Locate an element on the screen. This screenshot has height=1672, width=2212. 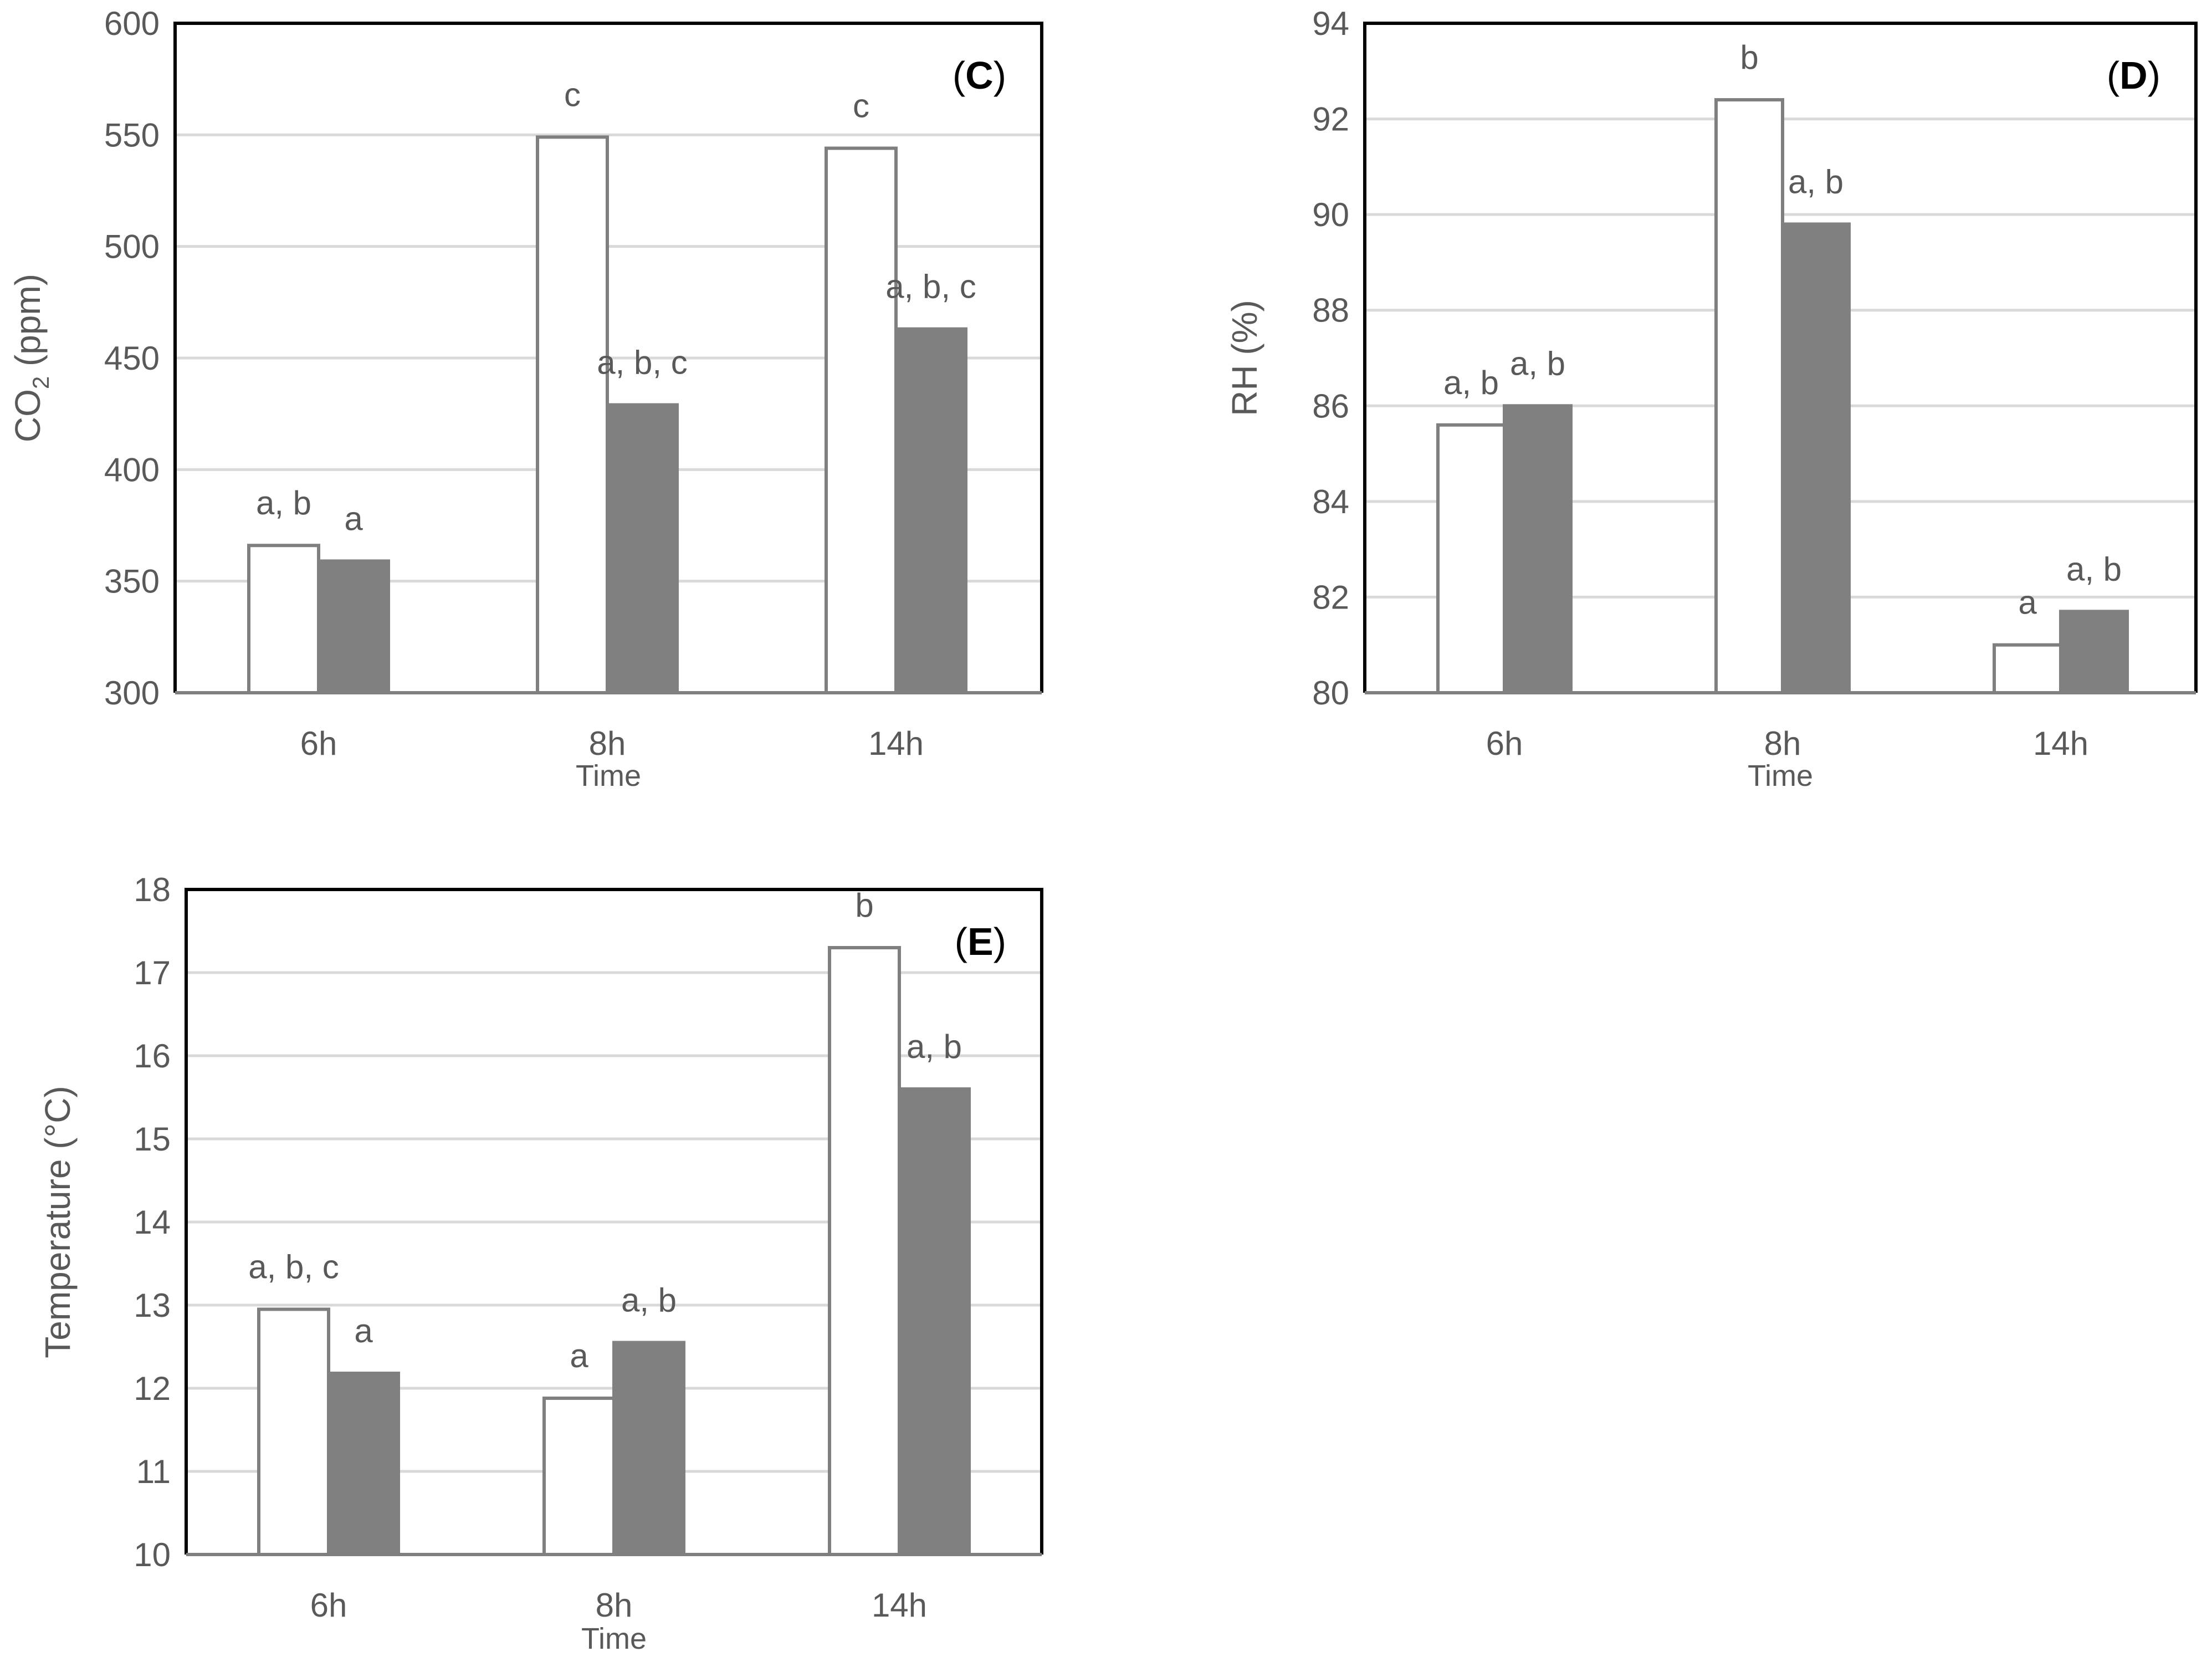
panel-label: (D) is located at coordinates (2133, 75).